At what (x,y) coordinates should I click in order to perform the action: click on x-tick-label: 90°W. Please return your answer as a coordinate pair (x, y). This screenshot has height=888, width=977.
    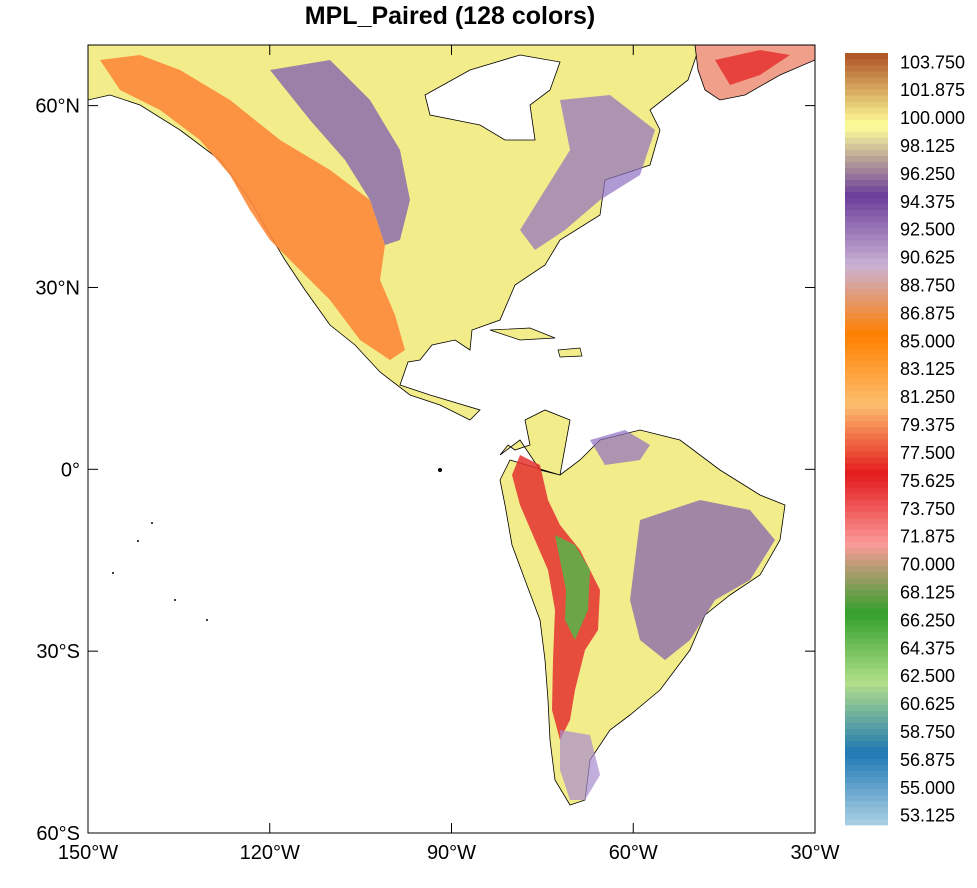
    Looking at the image, I should click on (451, 853).